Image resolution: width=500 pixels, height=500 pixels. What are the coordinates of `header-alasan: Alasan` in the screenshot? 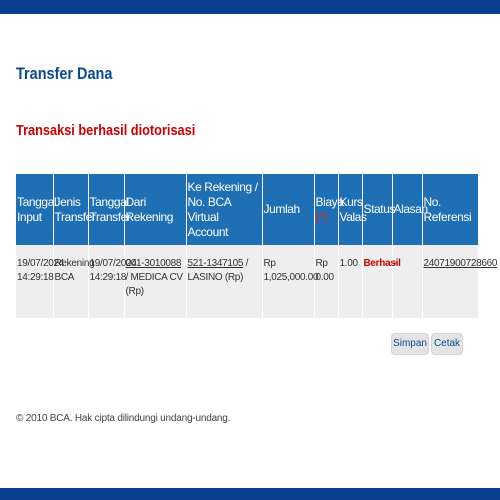 It's located at (410, 209).